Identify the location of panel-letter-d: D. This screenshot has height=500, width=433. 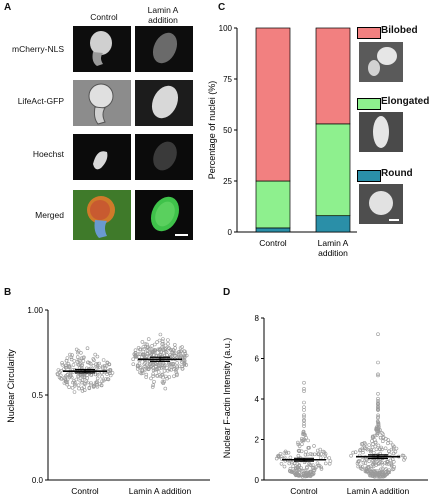
(227, 292).